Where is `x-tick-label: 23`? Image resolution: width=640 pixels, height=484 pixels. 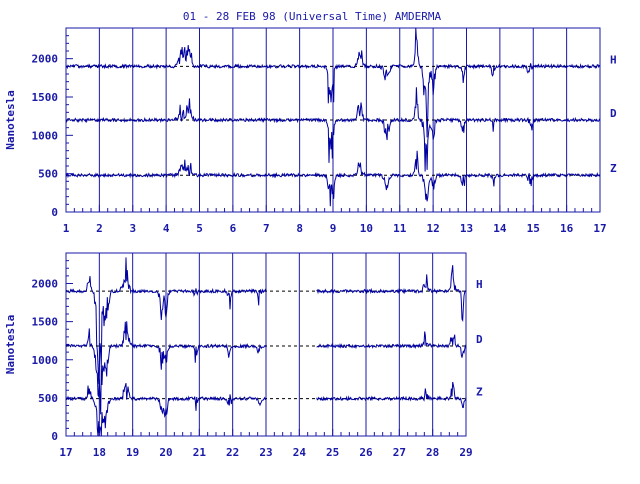
x-tick-label: 23 is located at coordinates (265, 452).